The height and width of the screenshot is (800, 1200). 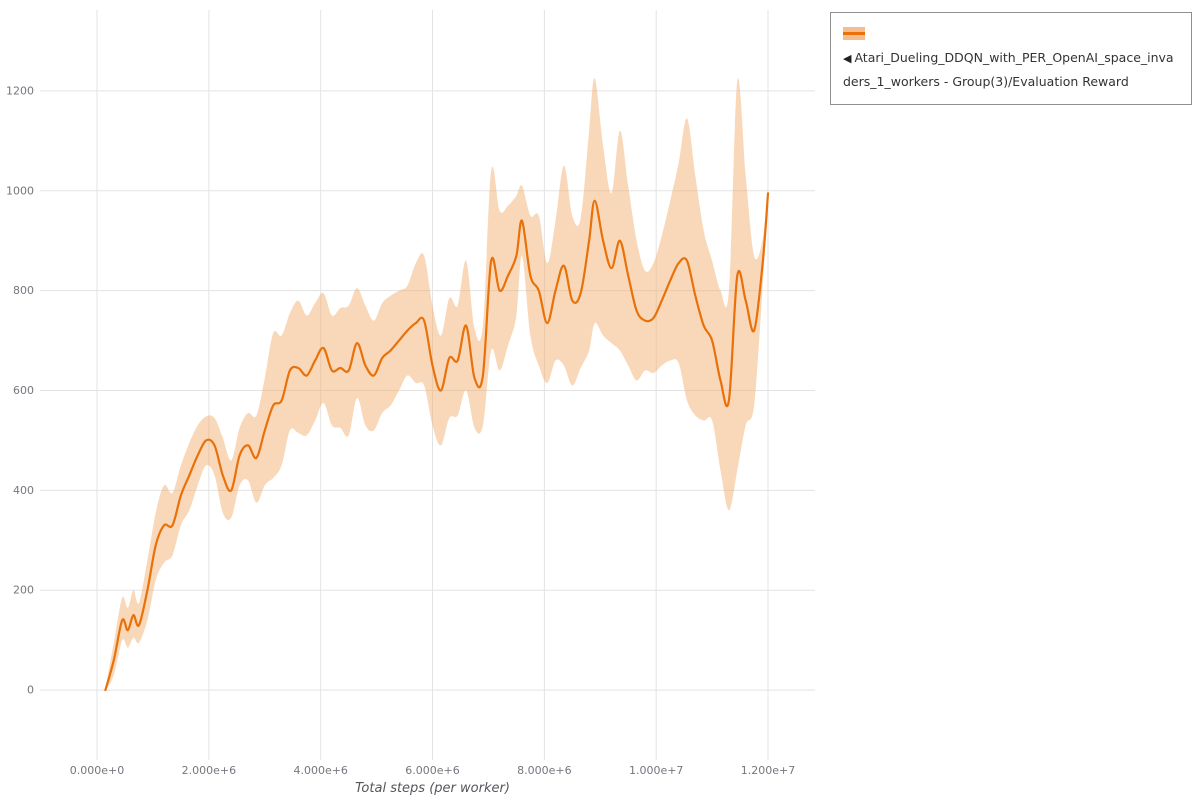 I want to click on y-tick-label: 800, so click(x=23, y=290).